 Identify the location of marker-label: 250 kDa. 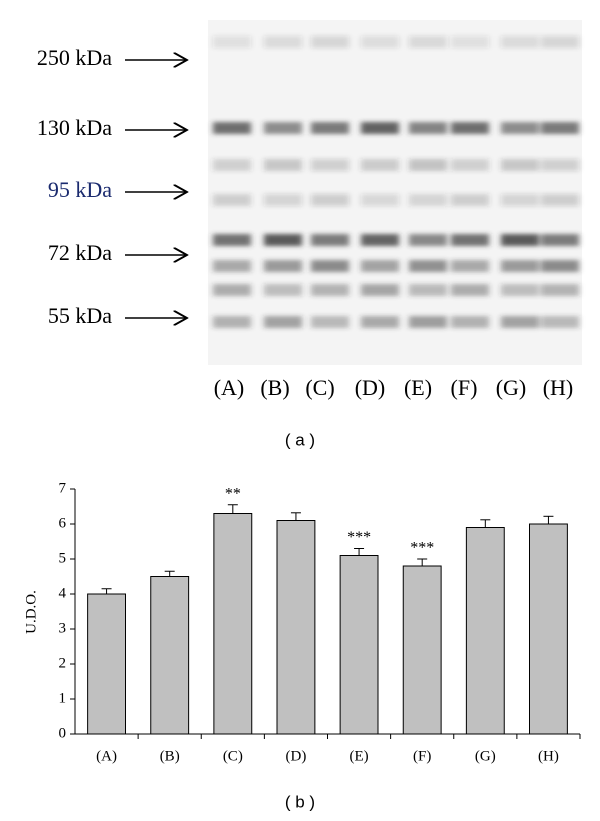
(74, 57).